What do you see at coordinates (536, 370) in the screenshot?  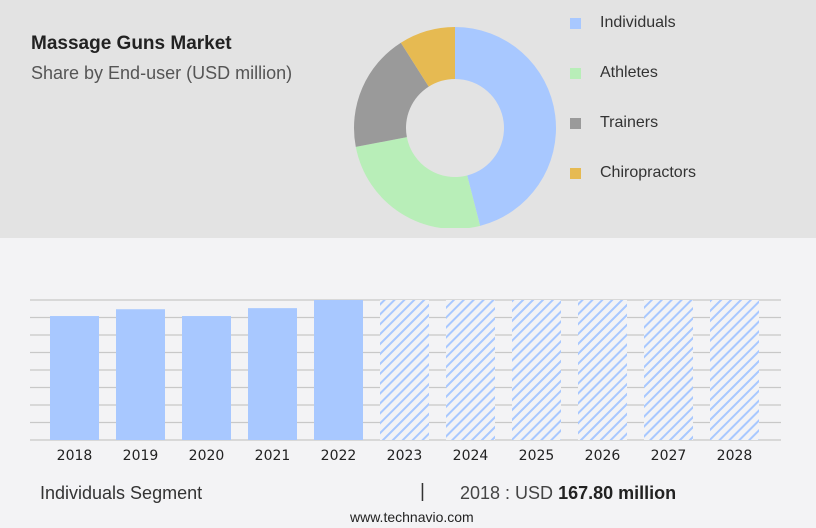 I see `bar-2025` at bounding box center [536, 370].